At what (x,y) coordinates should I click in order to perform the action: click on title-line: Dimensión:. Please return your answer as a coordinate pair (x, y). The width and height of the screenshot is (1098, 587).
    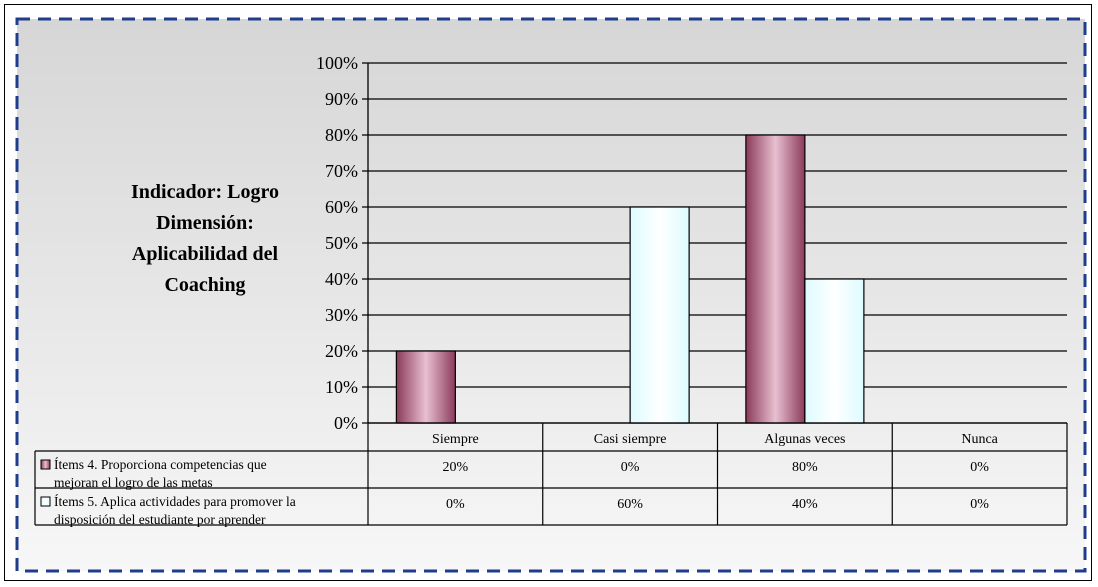
    Looking at the image, I should click on (205, 223).